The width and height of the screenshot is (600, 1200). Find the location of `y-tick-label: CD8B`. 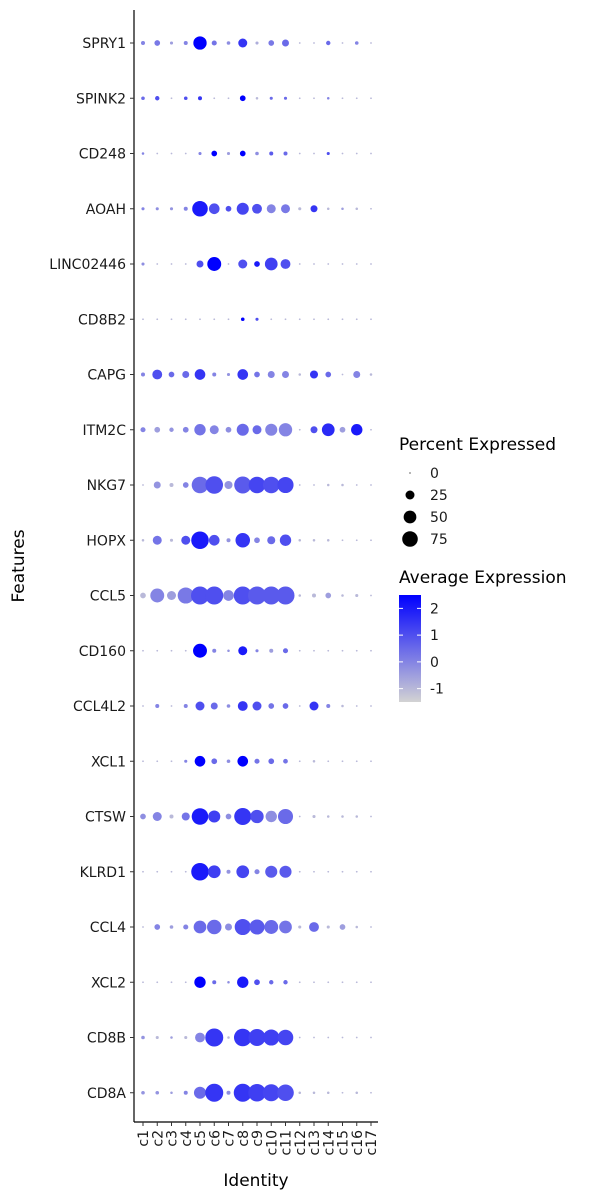

y-tick-label: CD8B is located at coordinates (106, 1039).